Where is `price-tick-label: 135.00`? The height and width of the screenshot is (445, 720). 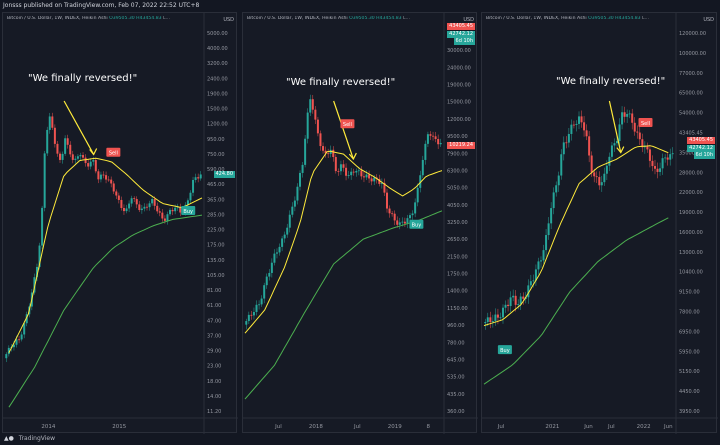 price-tick-label: 135.00 is located at coordinates (216, 261).